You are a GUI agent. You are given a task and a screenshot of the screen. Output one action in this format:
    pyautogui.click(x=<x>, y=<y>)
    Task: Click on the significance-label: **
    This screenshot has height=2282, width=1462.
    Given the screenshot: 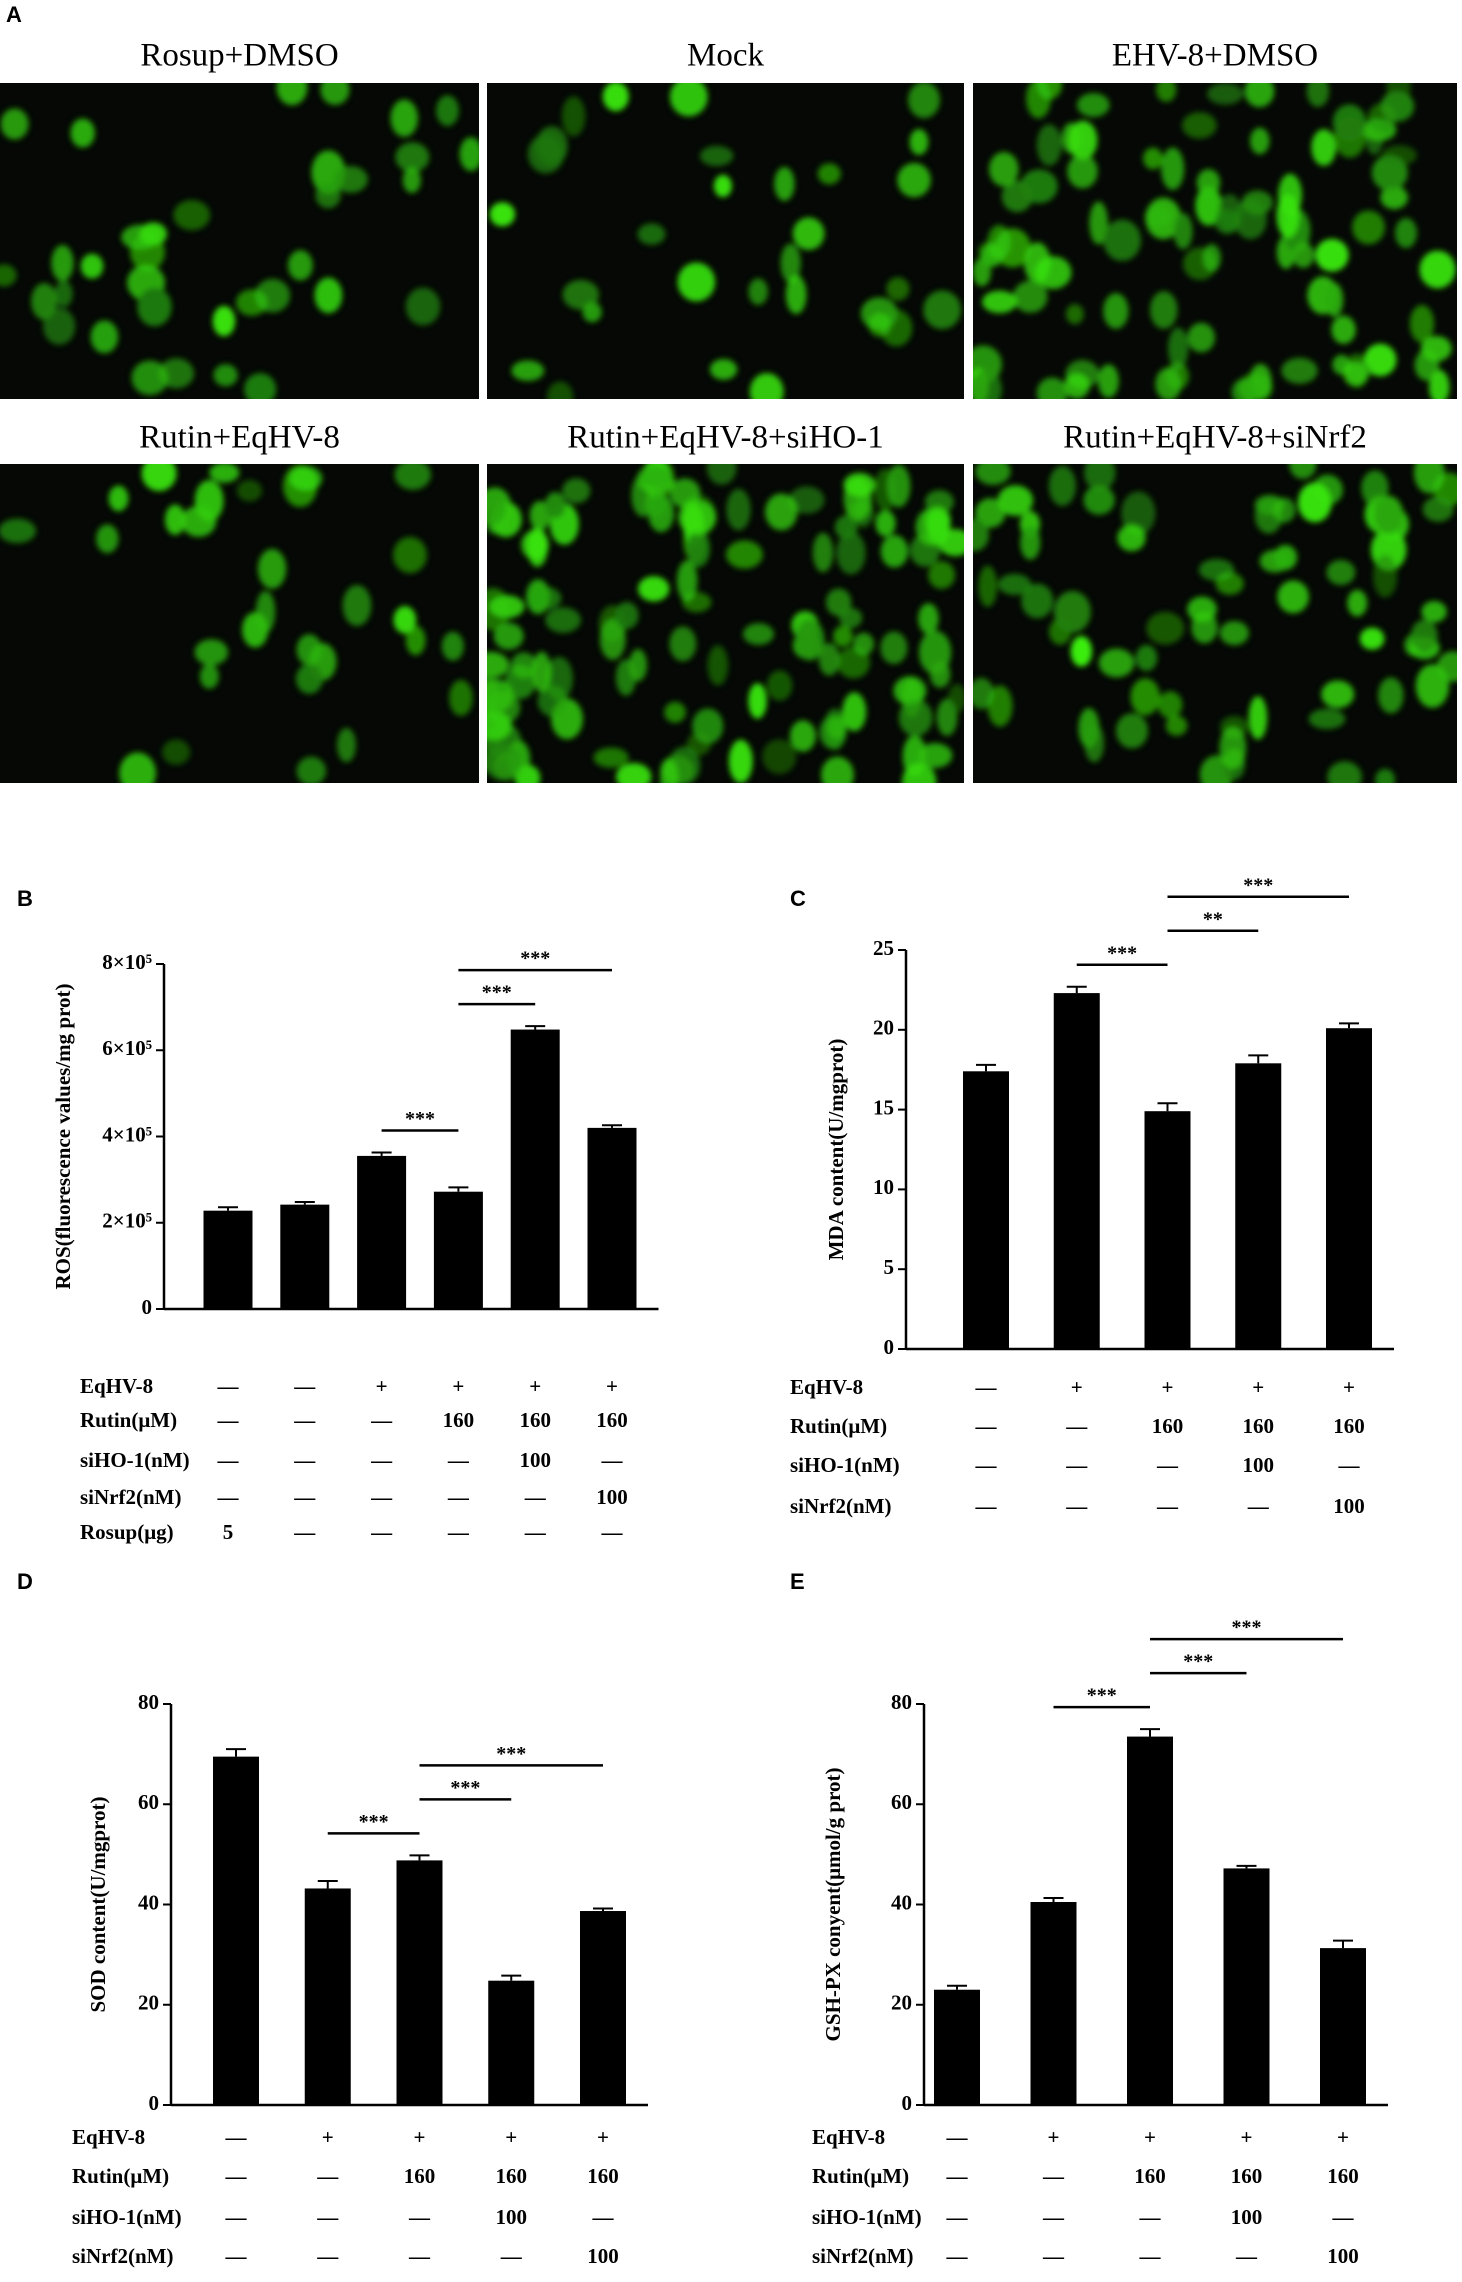 What is the action you would take?
    pyautogui.click(x=1213, y=919)
    